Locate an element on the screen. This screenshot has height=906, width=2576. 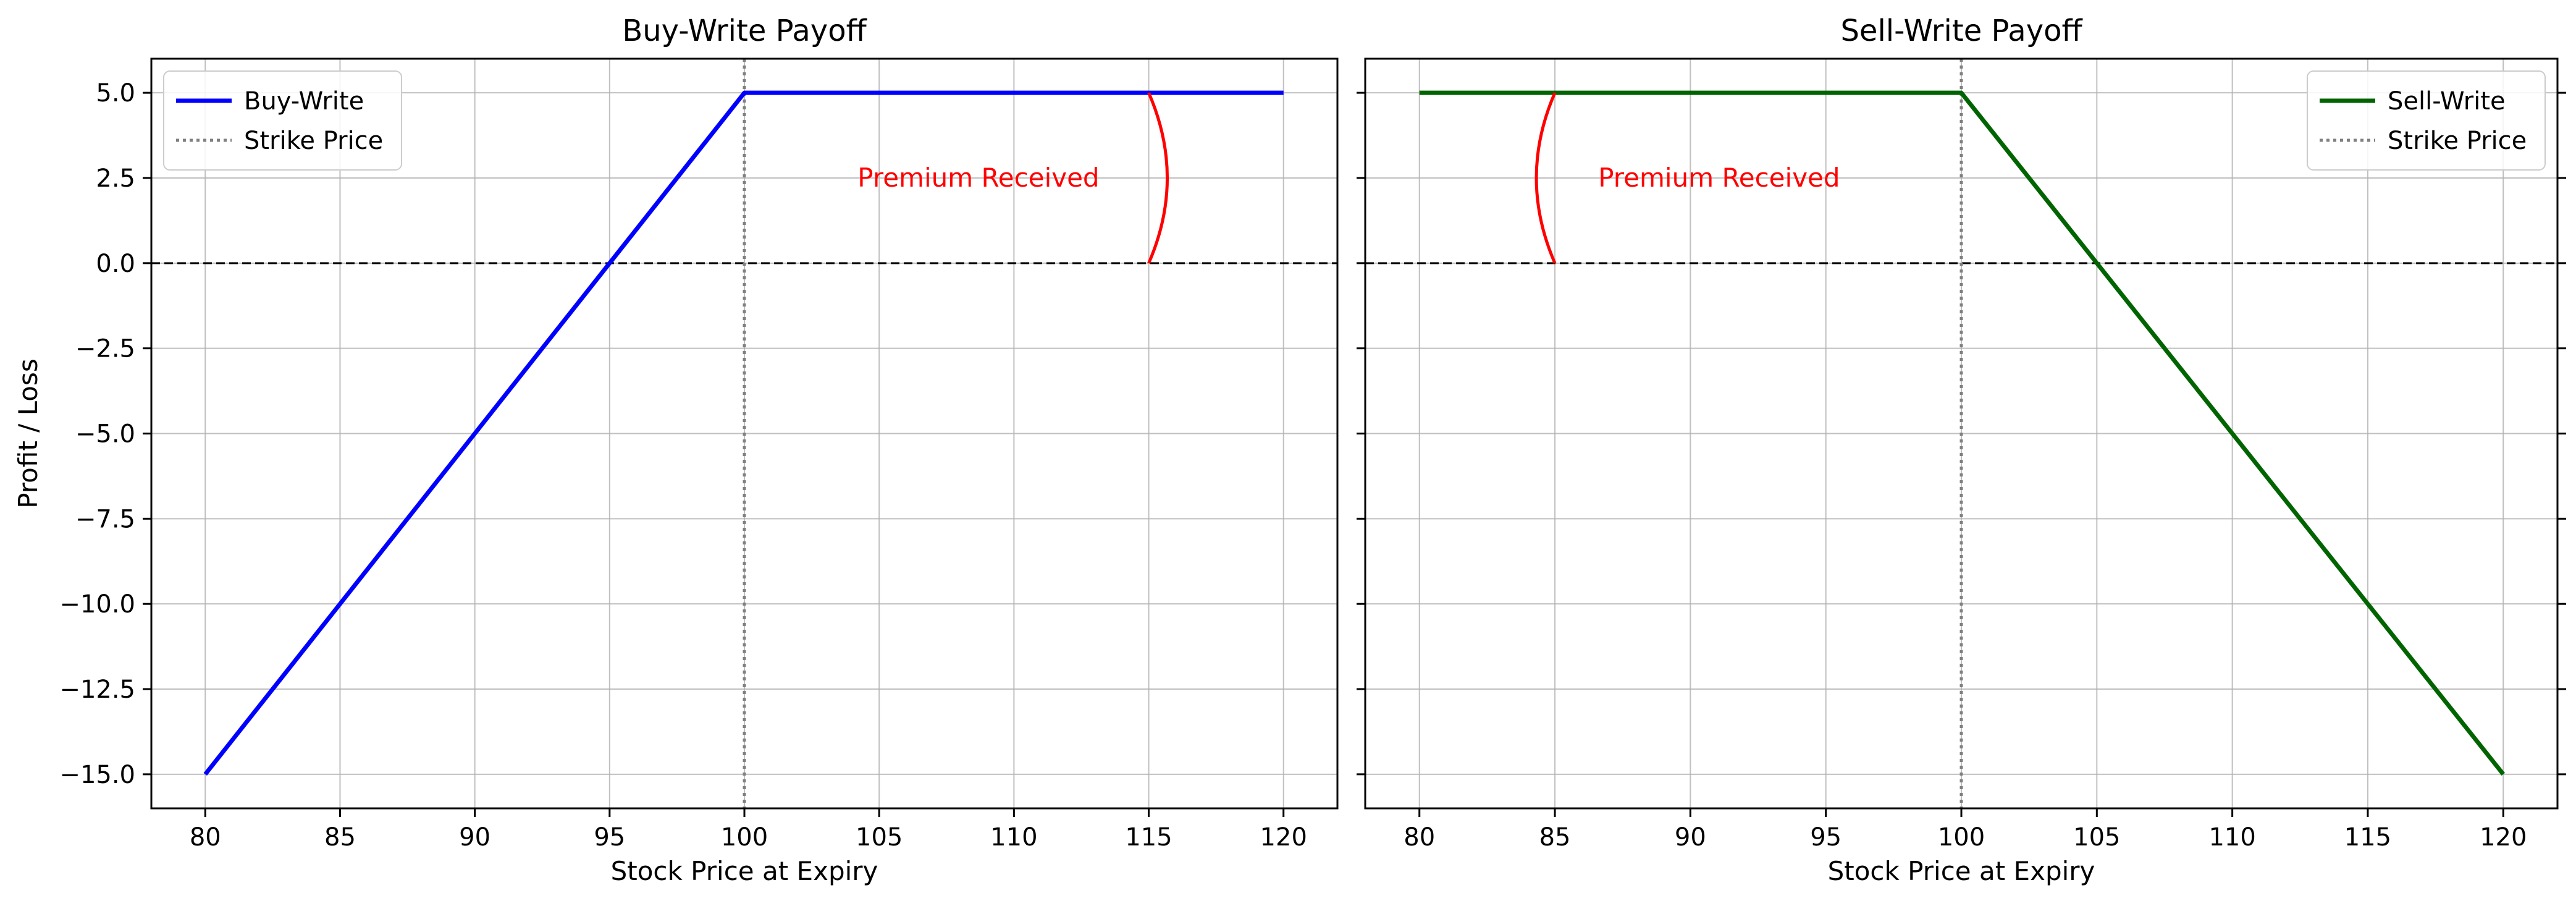
y-tick-label: −12.5 is located at coordinates (97, 689).